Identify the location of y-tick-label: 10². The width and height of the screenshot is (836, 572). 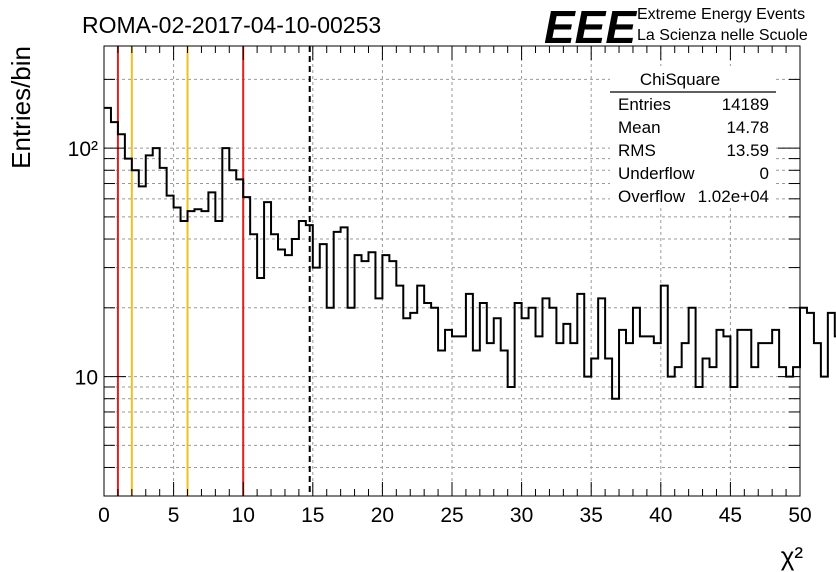
(83, 149).